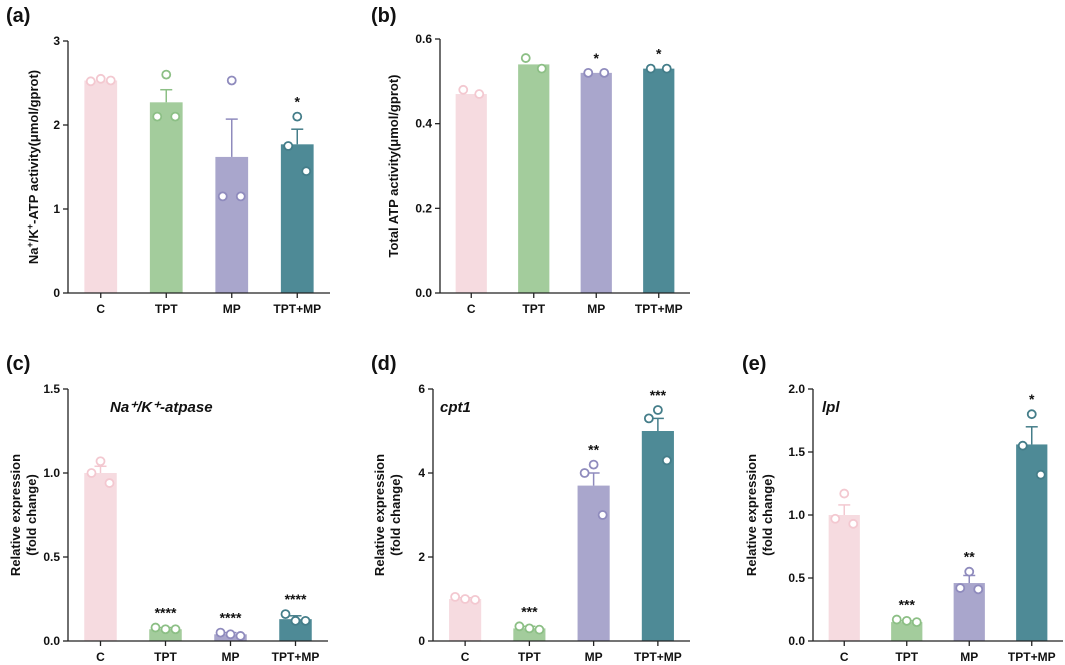  What do you see at coordinates (56, 125) in the screenshot?
I see `y-tick-label: 2` at bounding box center [56, 125].